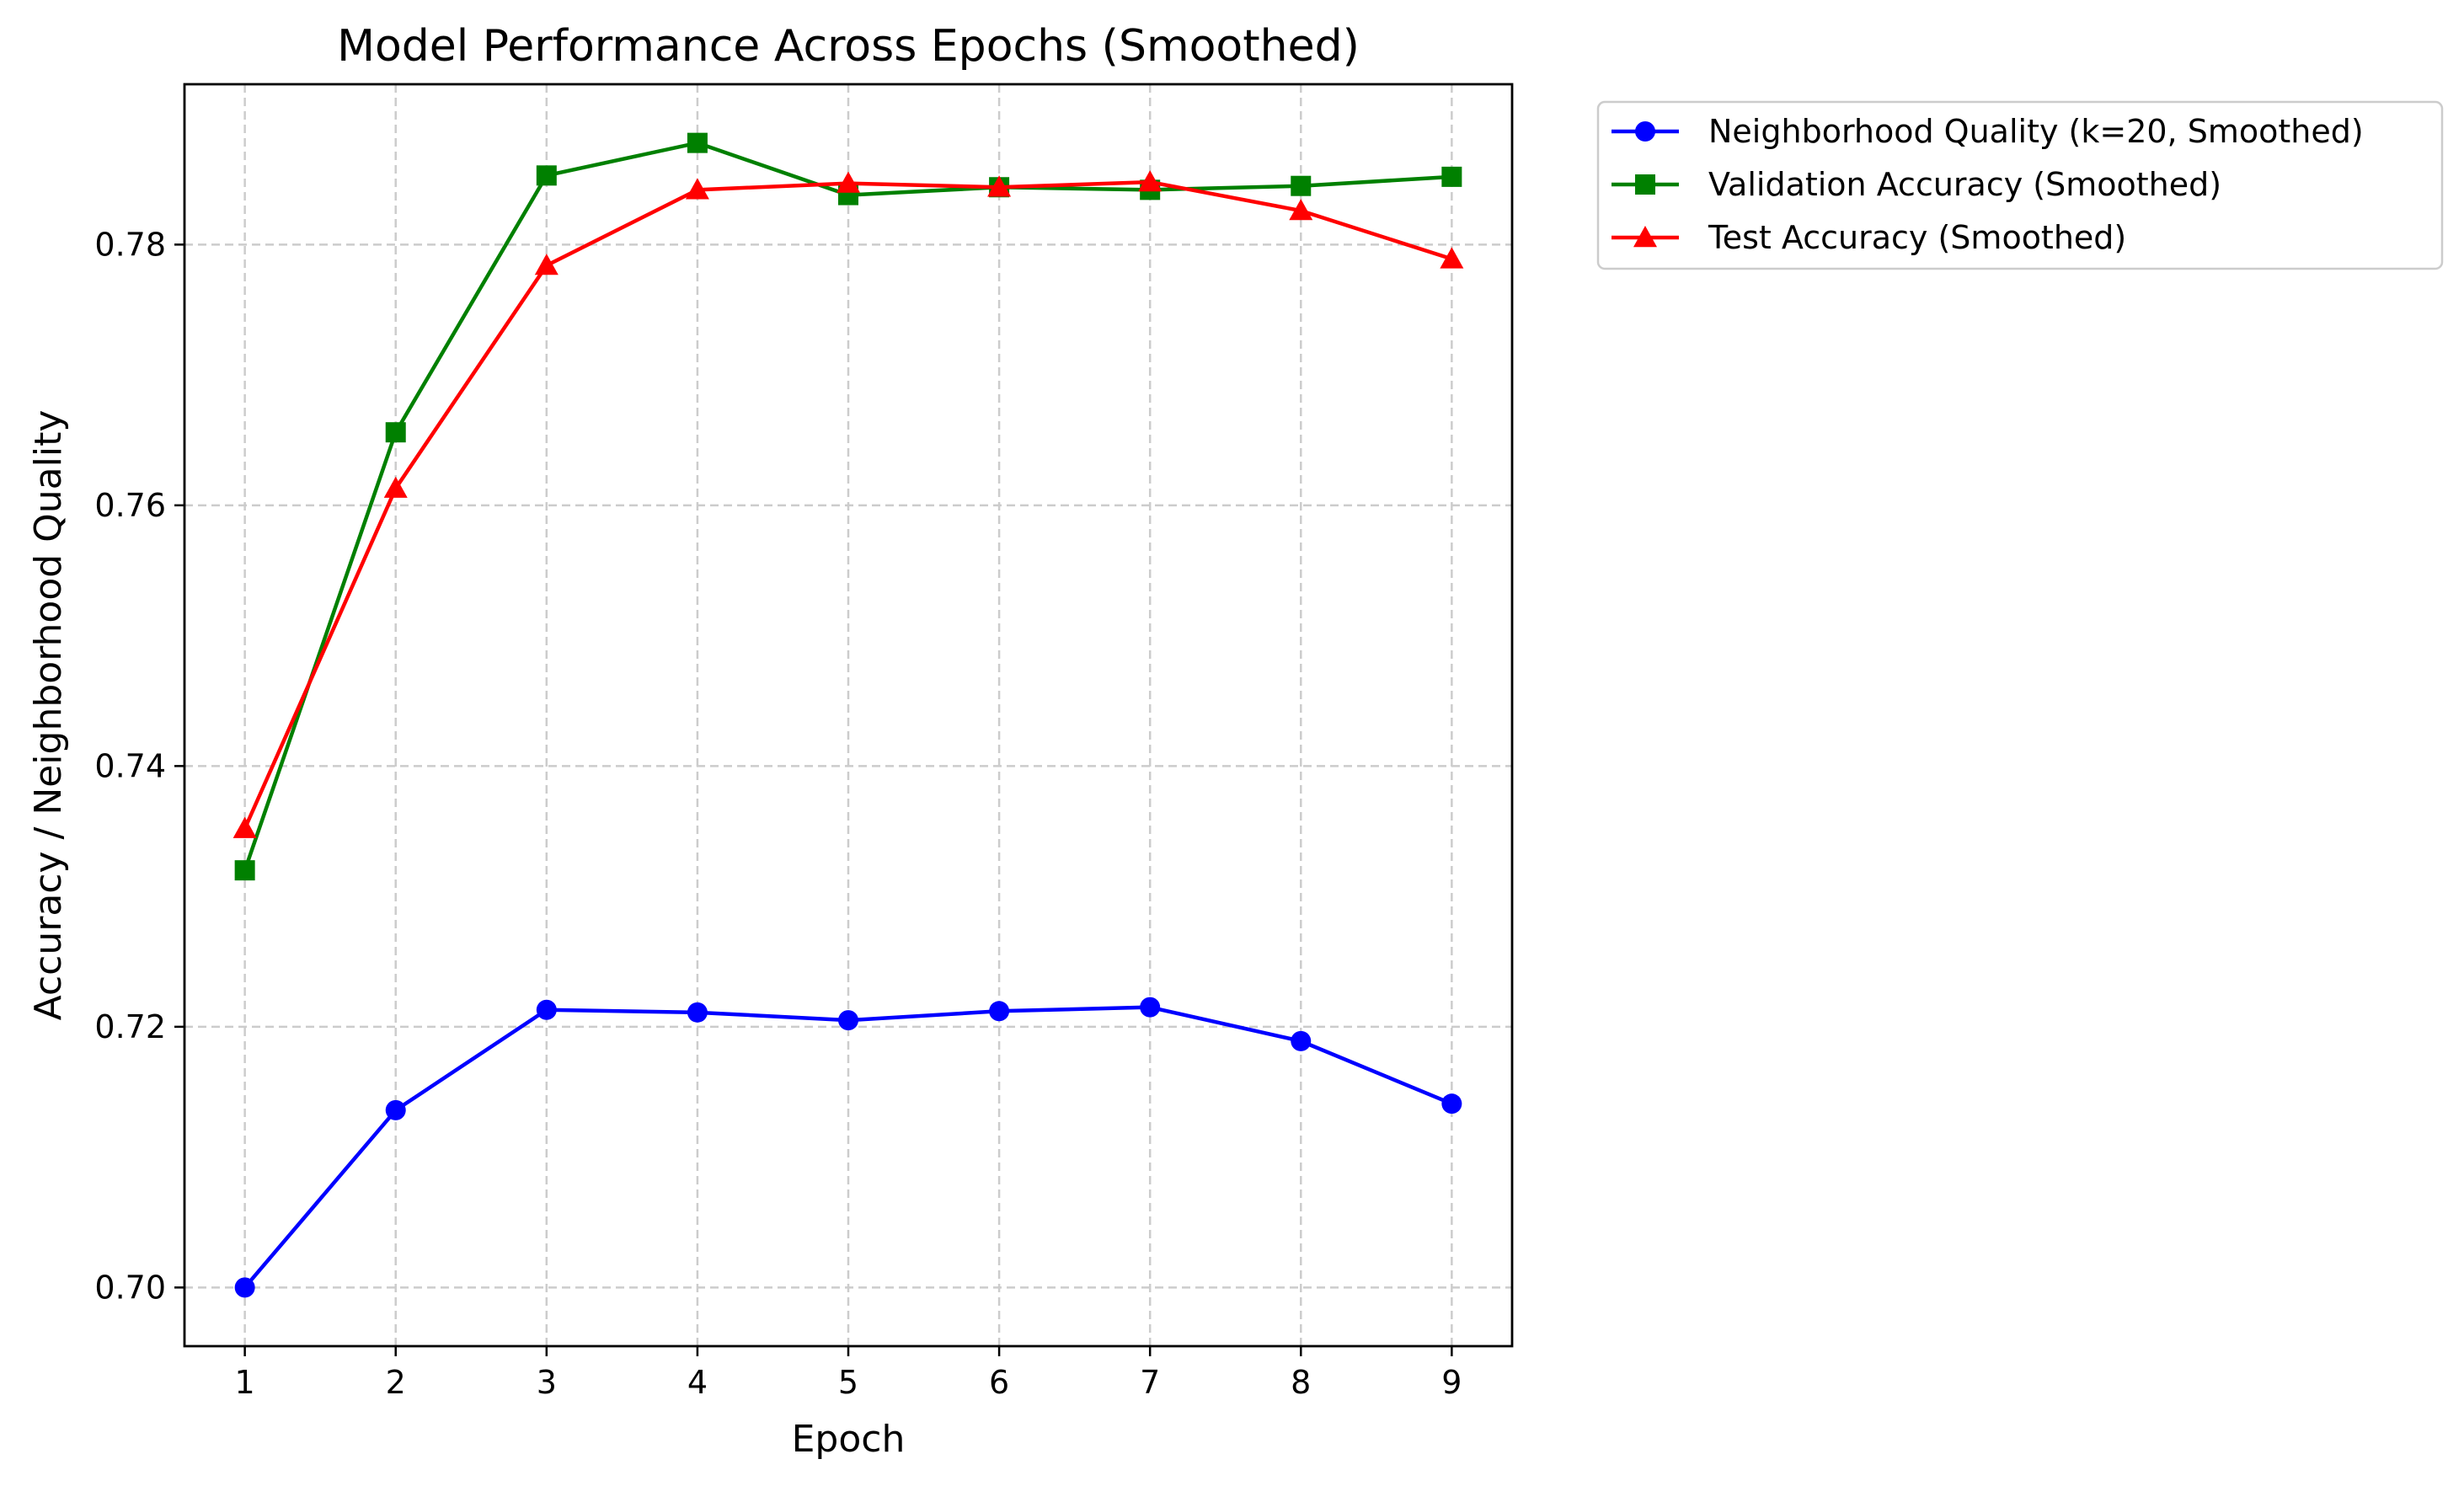 Image resolution: width=2464 pixels, height=1486 pixels. Describe the element at coordinates (130, 1287) in the screenshot. I see `y-tick-label: 0.70` at that location.